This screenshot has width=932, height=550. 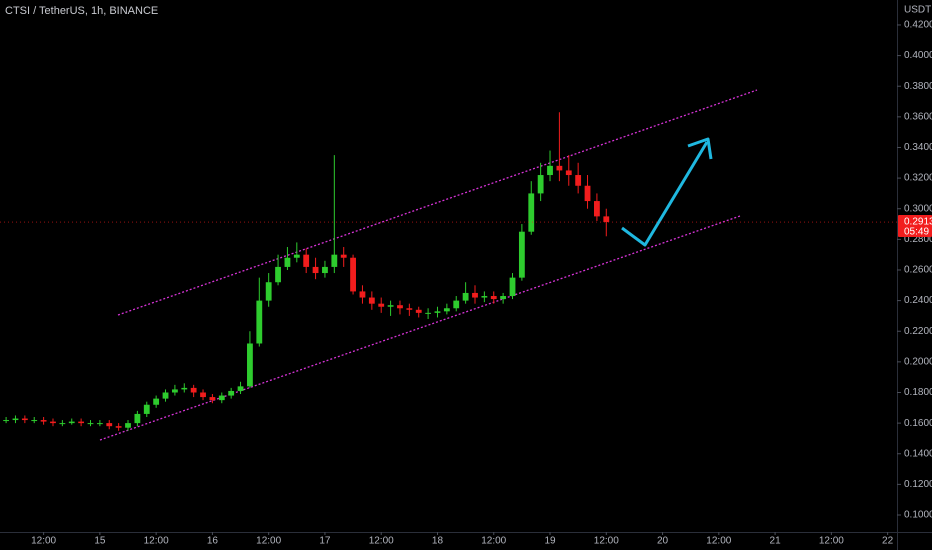 I want to click on y-tick-label: 0.2600, so click(x=918, y=270).